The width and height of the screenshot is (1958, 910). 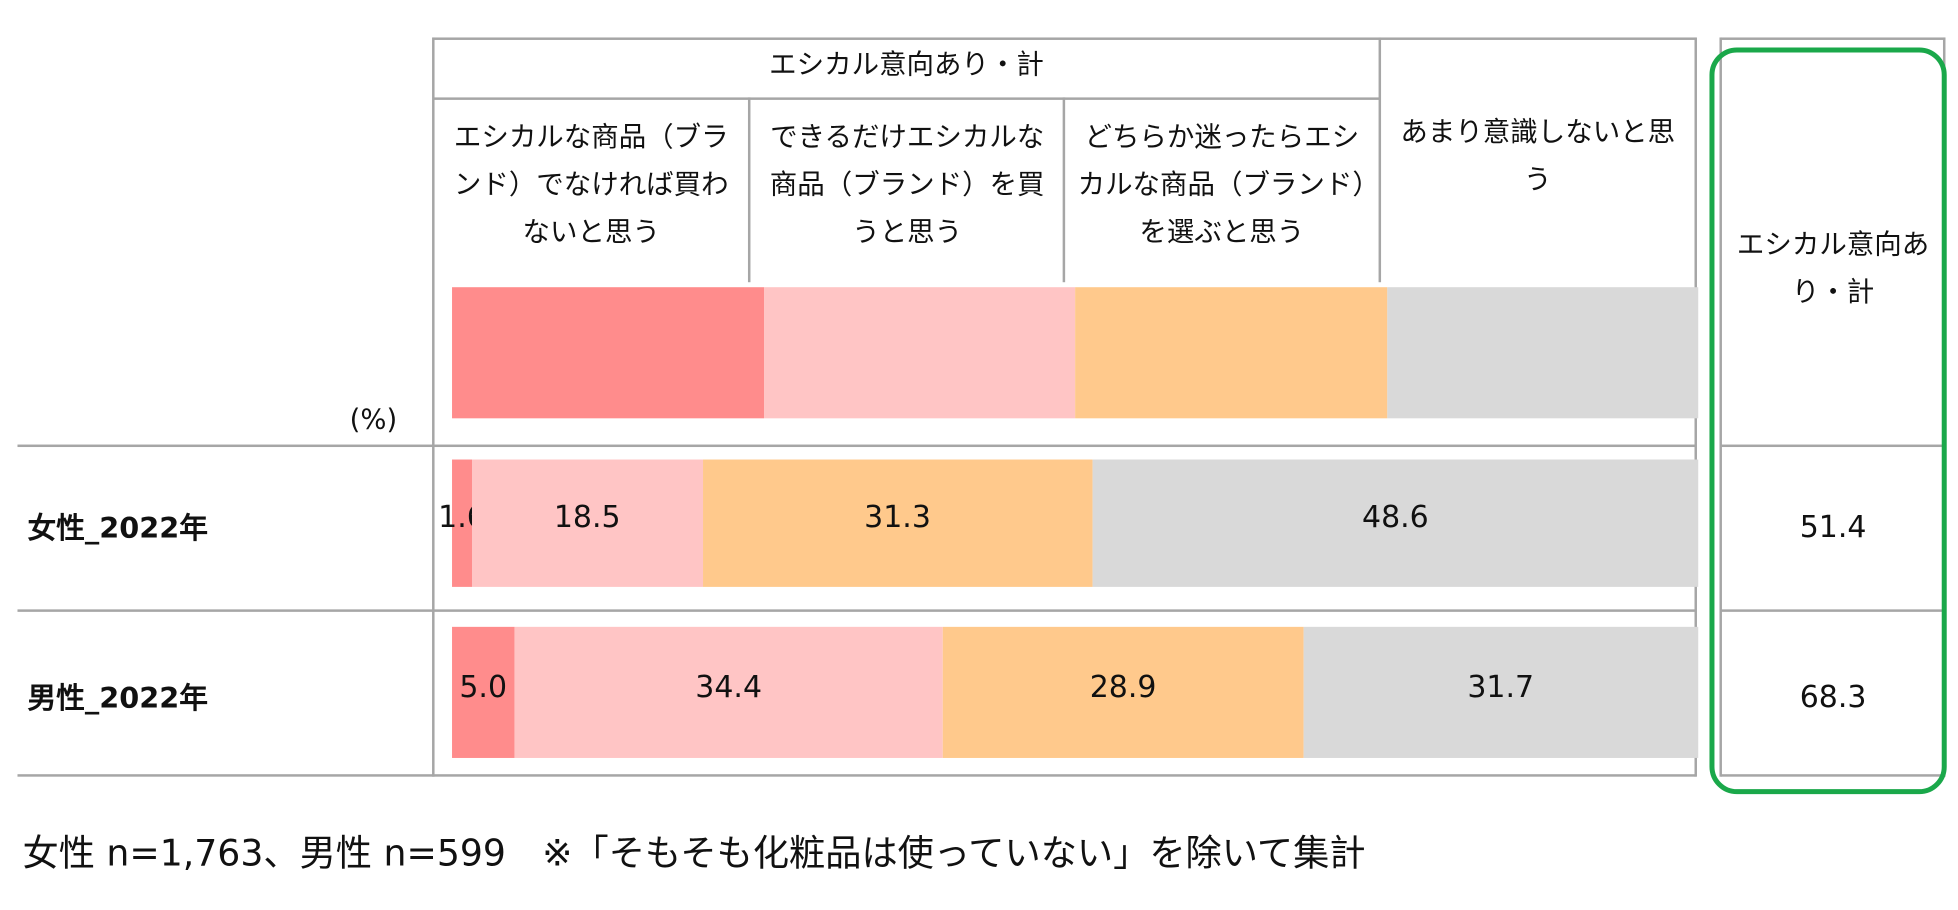 What do you see at coordinates (907, 185) in the screenshot?
I see `series-header: できるだけエシカルな商品（ブランド）を買うと思う` at bounding box center [907, 185].